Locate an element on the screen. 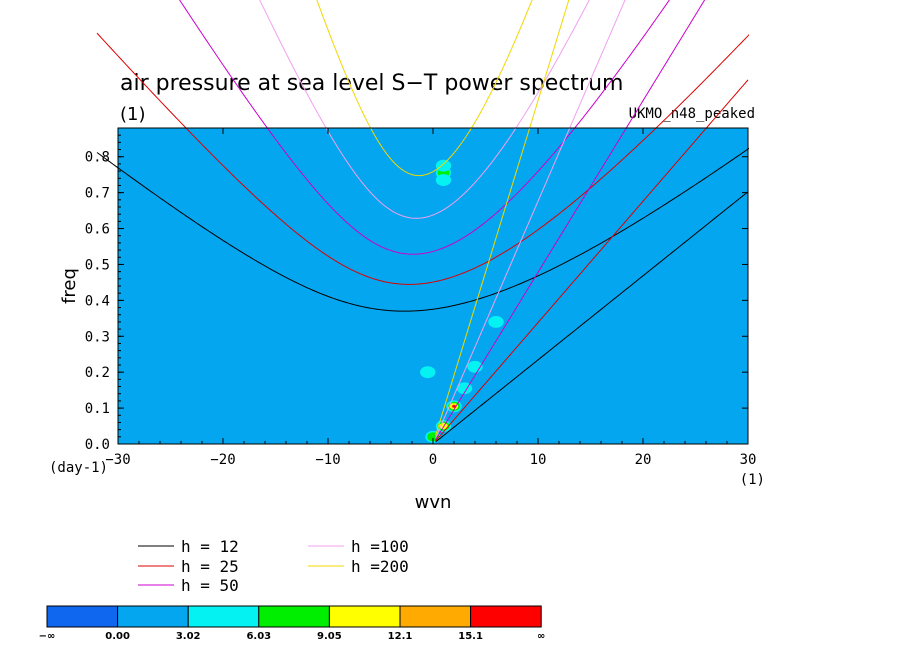 Image resolution: width=904 pixels, height=654 pixels. y-tick-label: 0.8 is located at coordinates (97, 158).